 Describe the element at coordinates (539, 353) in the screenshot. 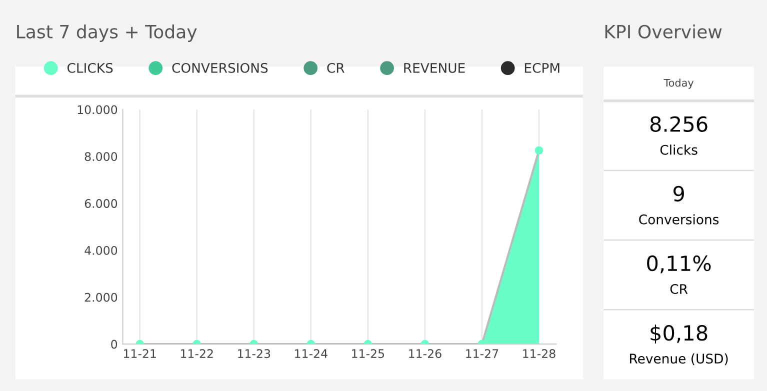

I see `x-tick-label: 11-28` at that location.